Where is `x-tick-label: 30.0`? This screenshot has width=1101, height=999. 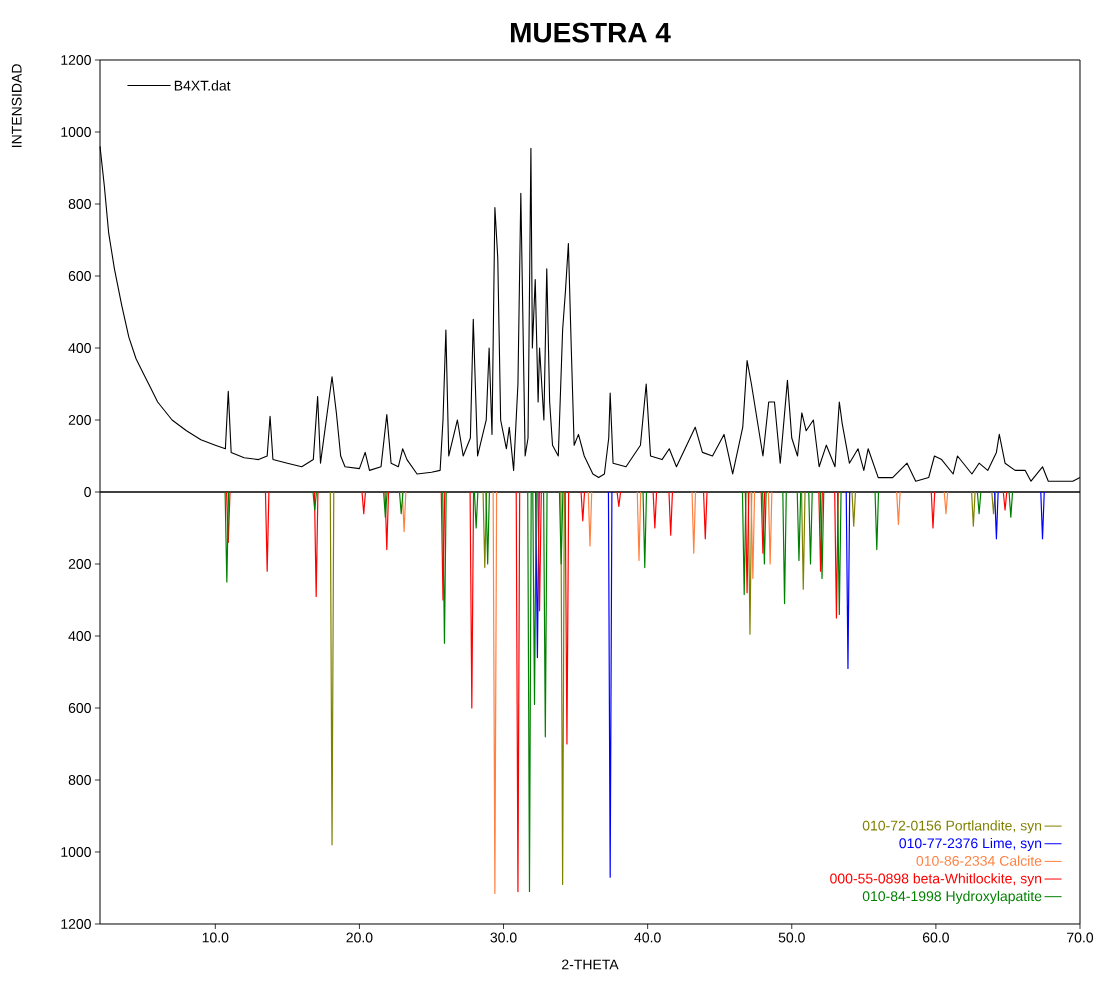
x-tick-label: 30.0 is located at coordinates (503, 937).